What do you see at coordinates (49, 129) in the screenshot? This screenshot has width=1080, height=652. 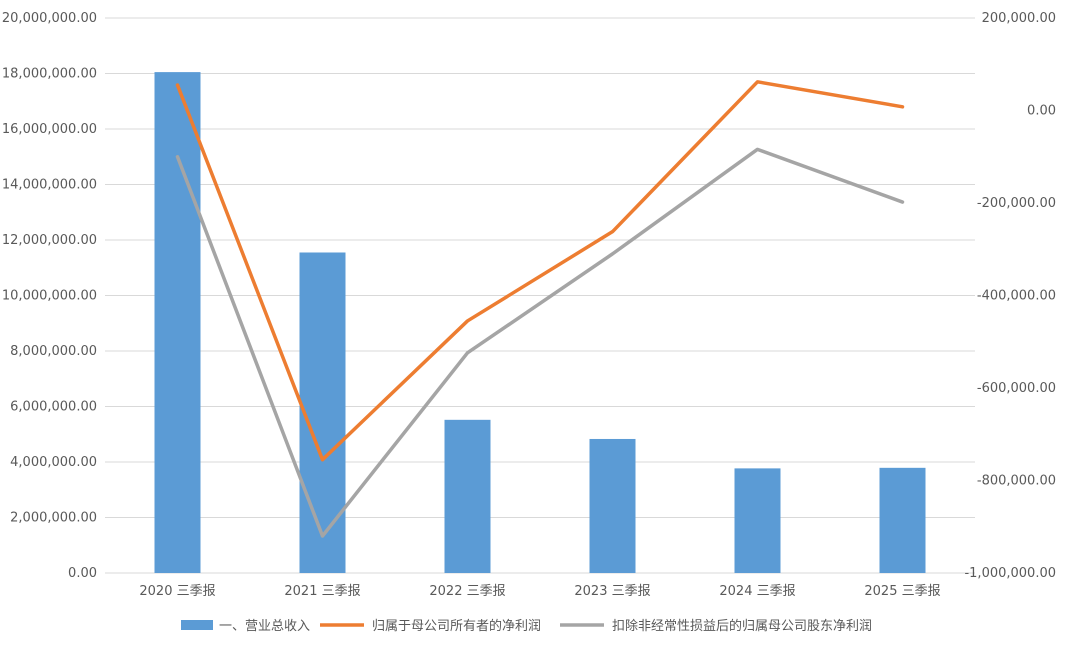 I see `left-axis-tick-label: 16,000,000.00` at bounding box center [49, 129].